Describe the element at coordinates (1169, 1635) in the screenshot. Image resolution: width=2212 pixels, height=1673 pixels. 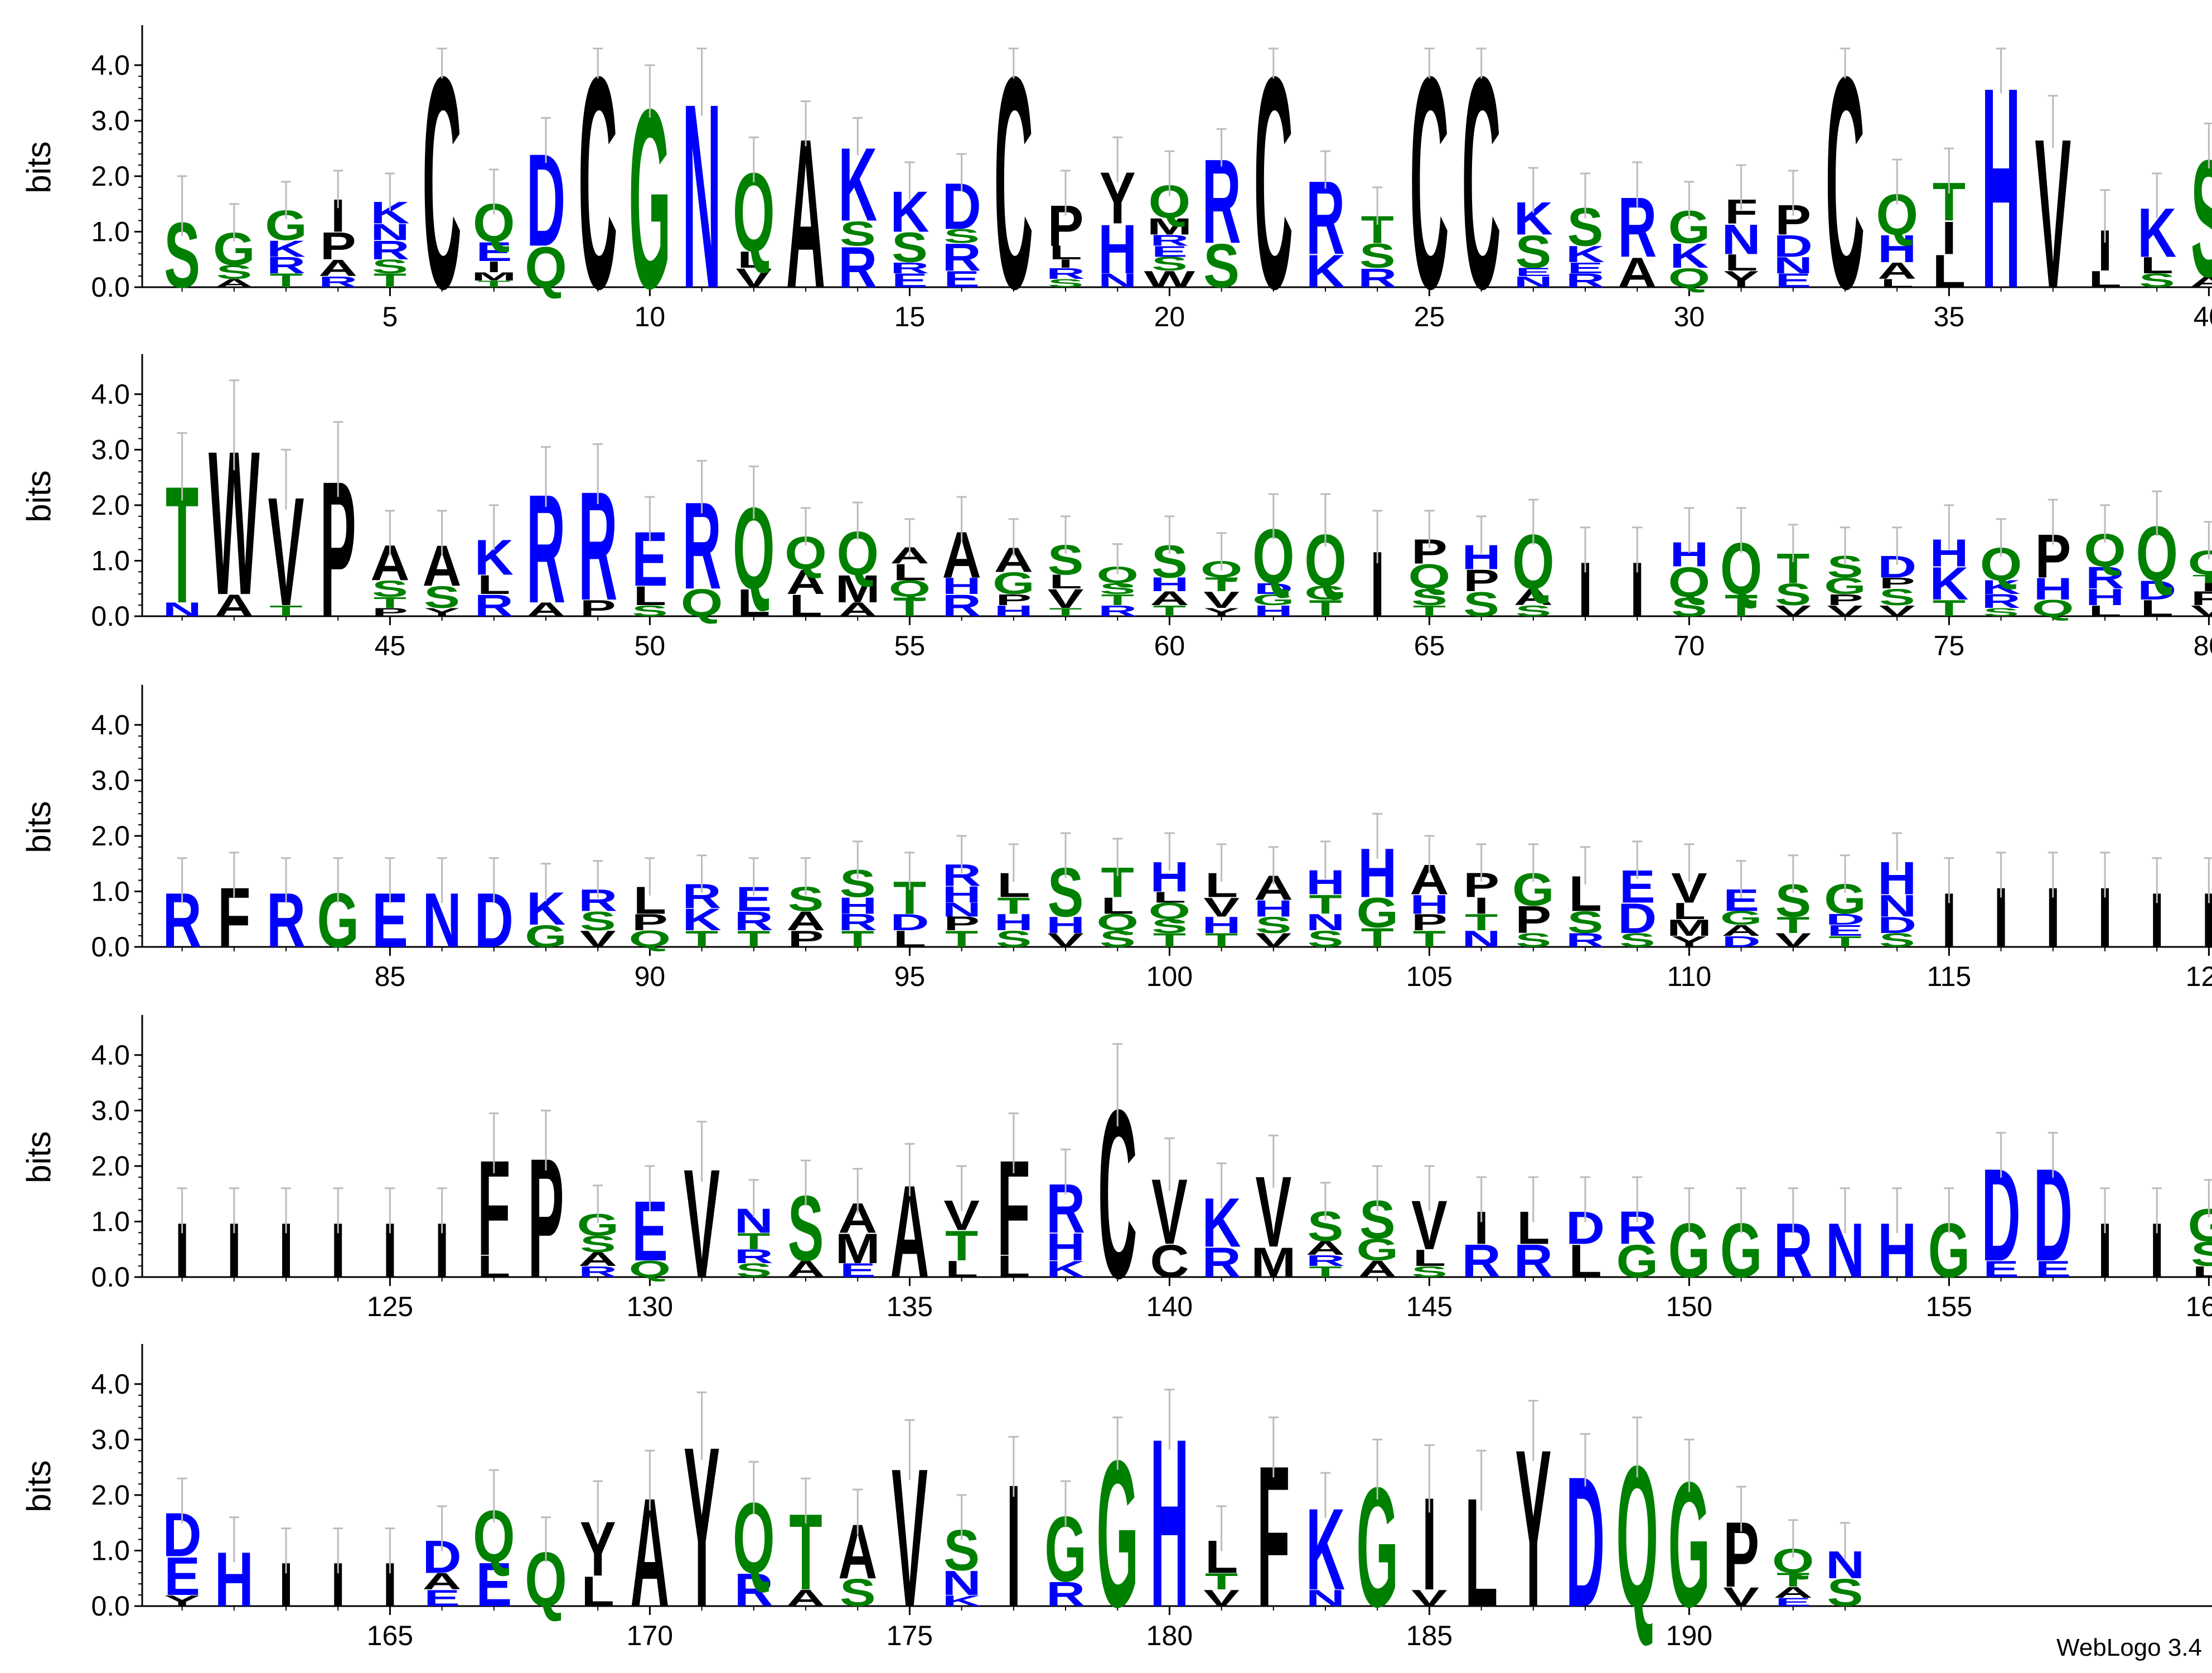
I see `x-tick-label: 180` at that location.